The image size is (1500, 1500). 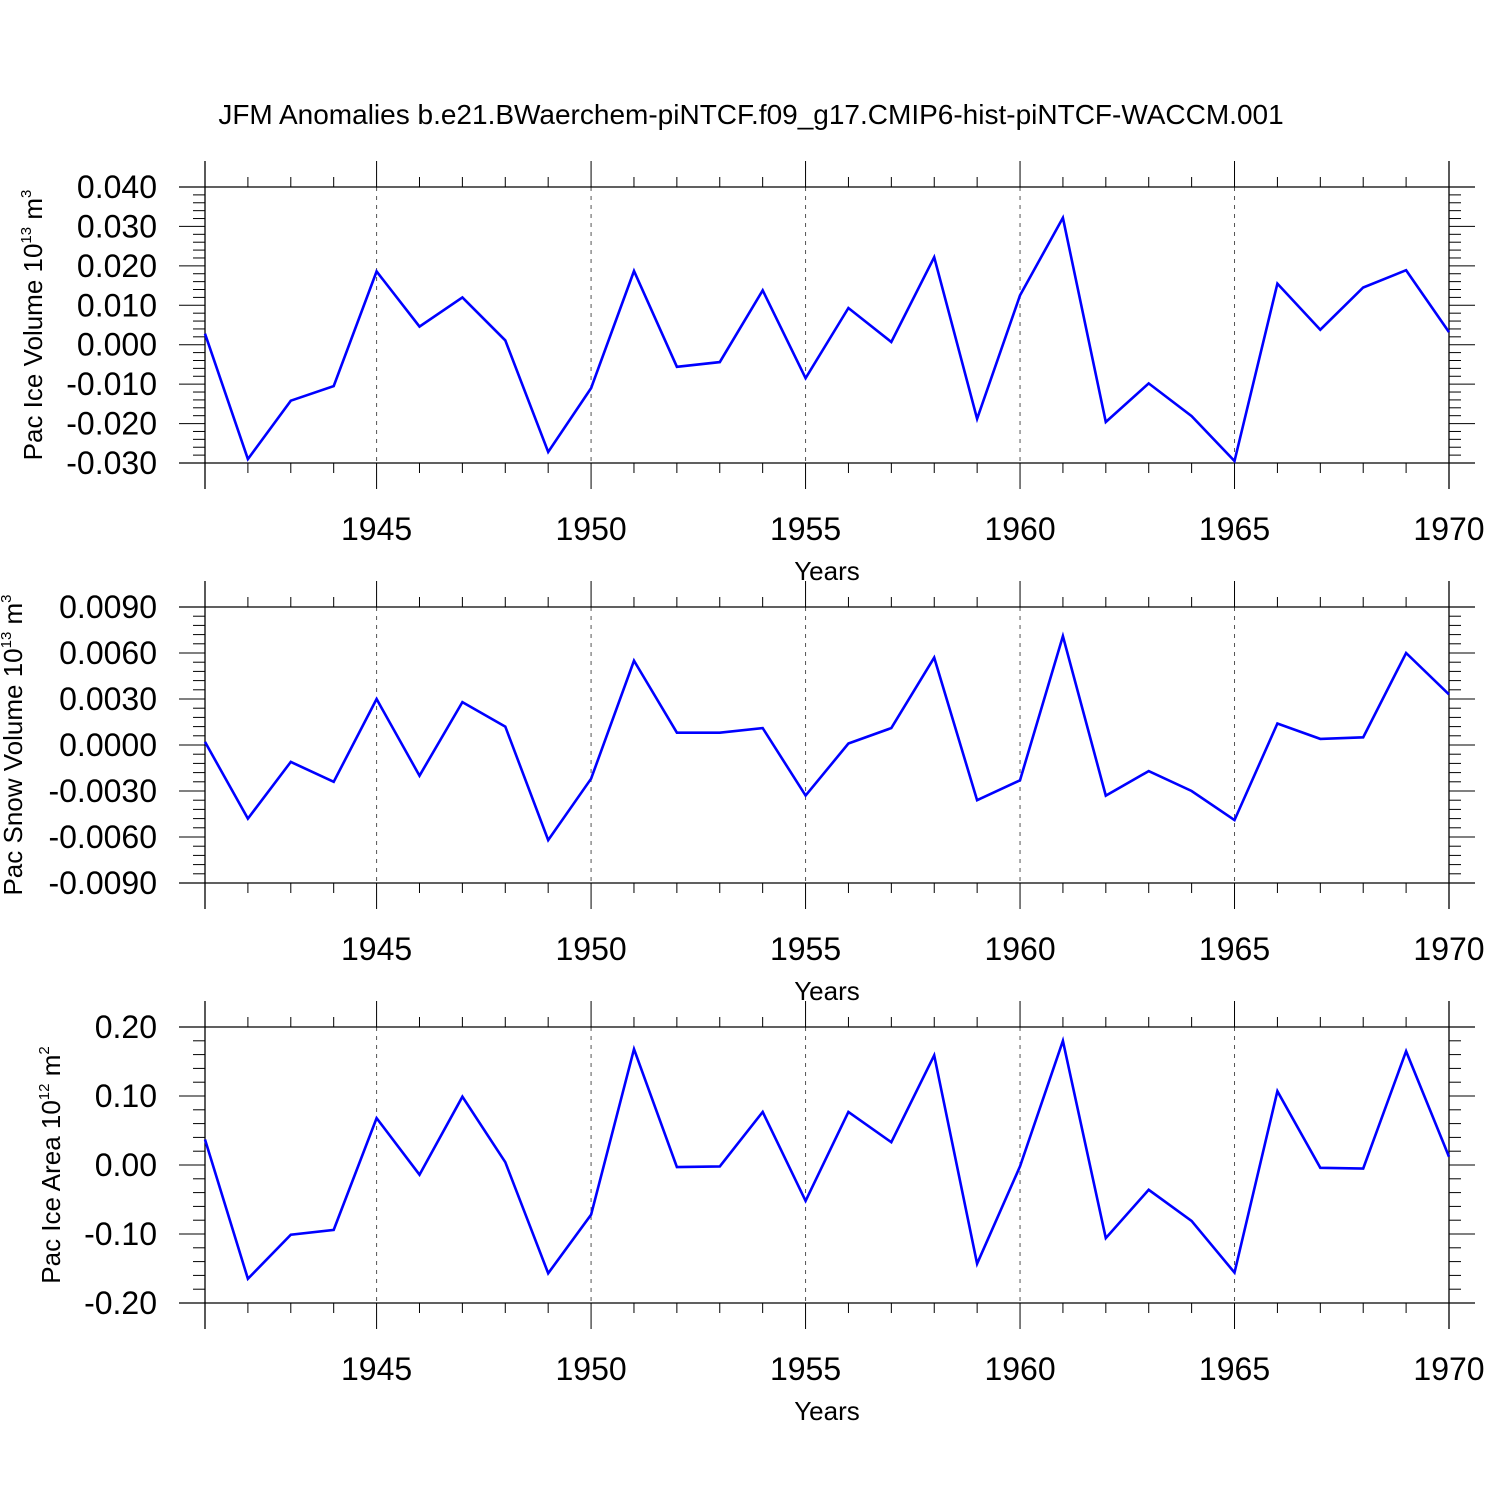 I want to click on y-tick-label: 0.20, so click(x=126, y=1027).